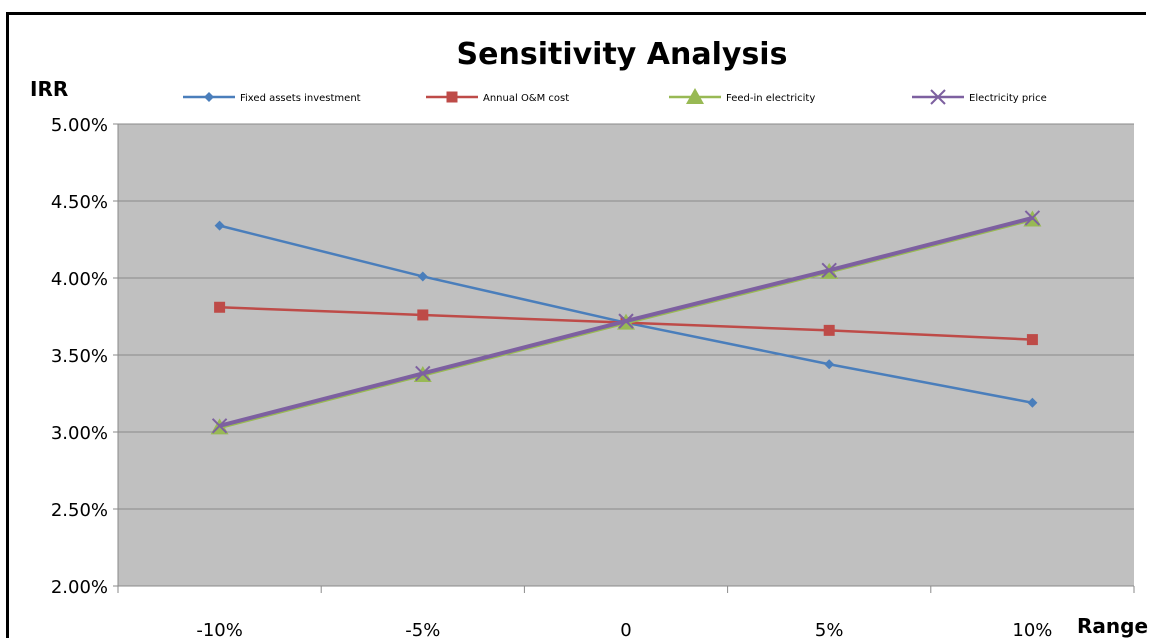 The image size is (1149, 641). What do you see at coordinates (1008, 98) in the screenshot?
I see `legend-label: Electricity price` at bounding box center [1008, 98].